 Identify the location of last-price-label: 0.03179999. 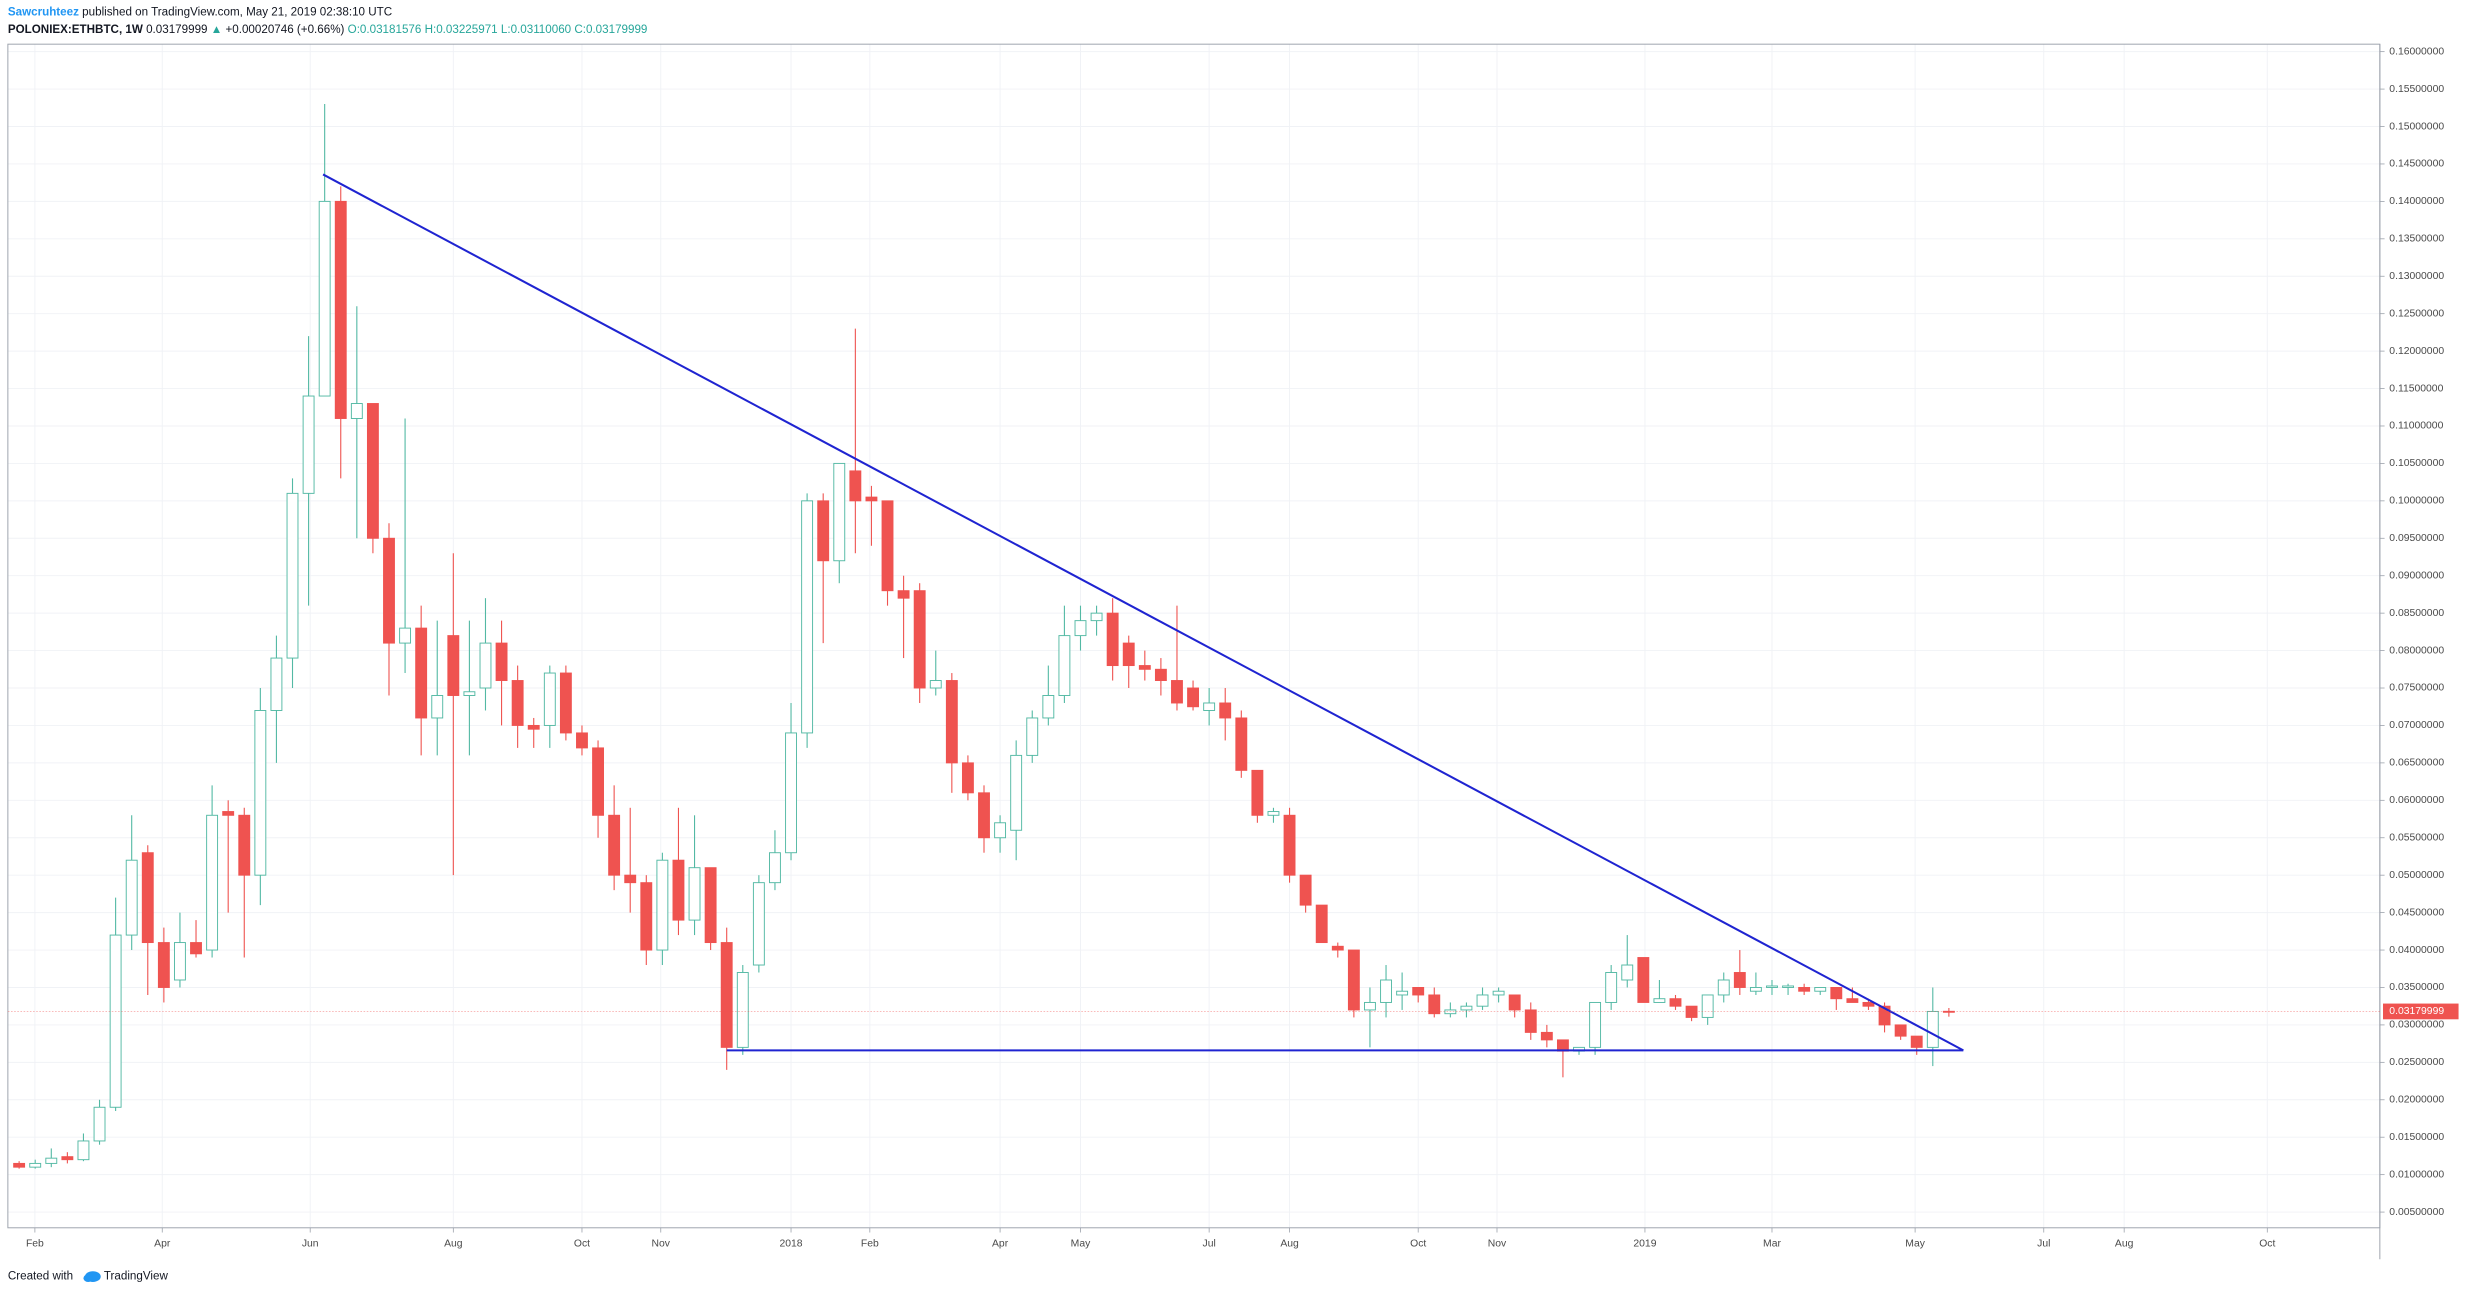
(2416, 1011).